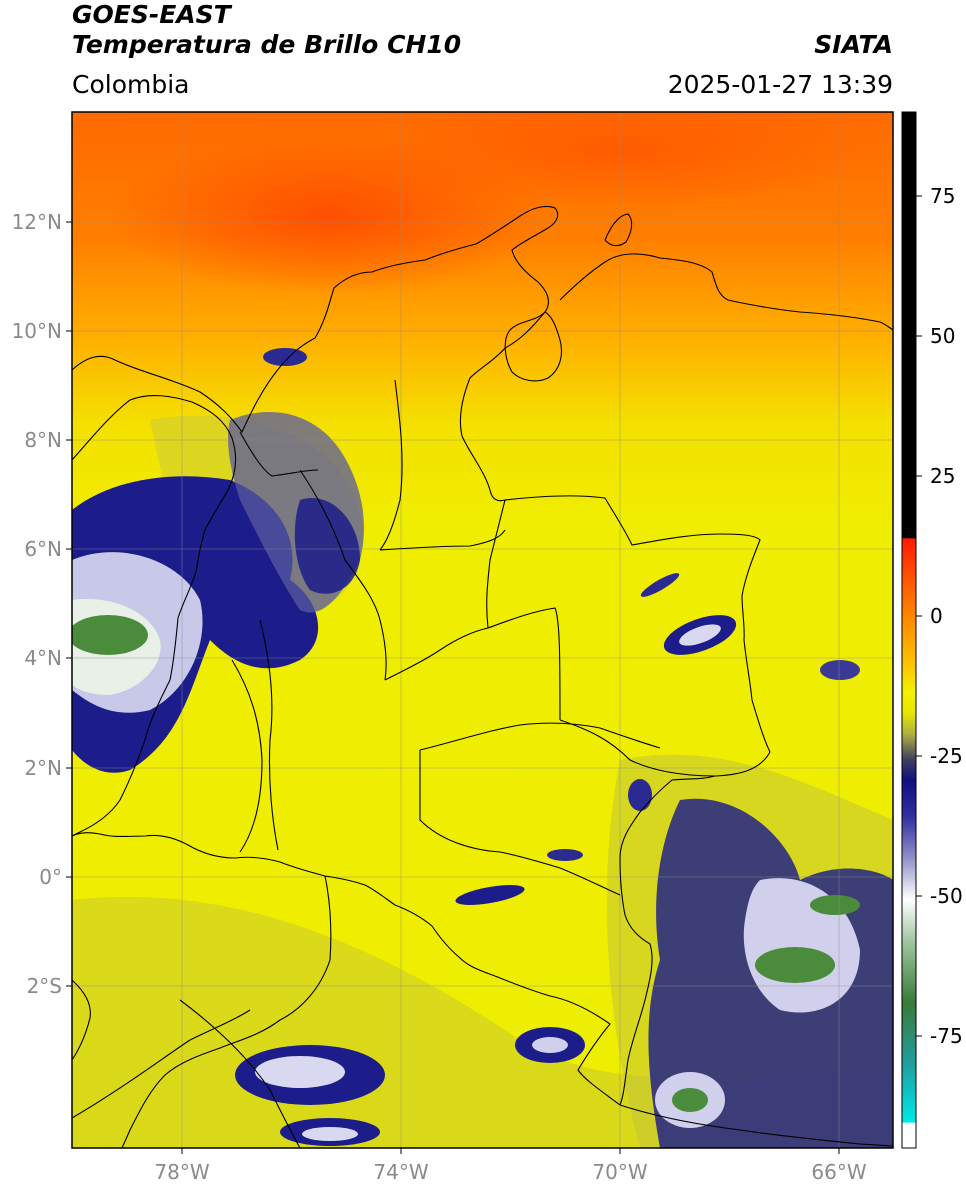 The width and height of the screenshot is (966, 1190). Describe the element at coordinates (330, 1134) in the screenshot. I see `cloud-southwest-2-core` at that location.